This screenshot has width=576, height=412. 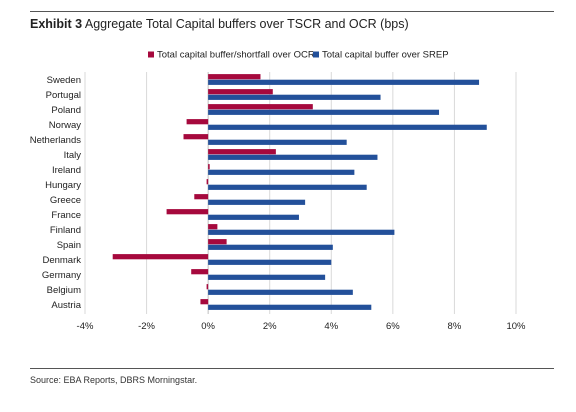 What do you see at coordinates (301, 232) in the screenshot?
I see `bar-srep-finland` at bounding box center [301, 232].